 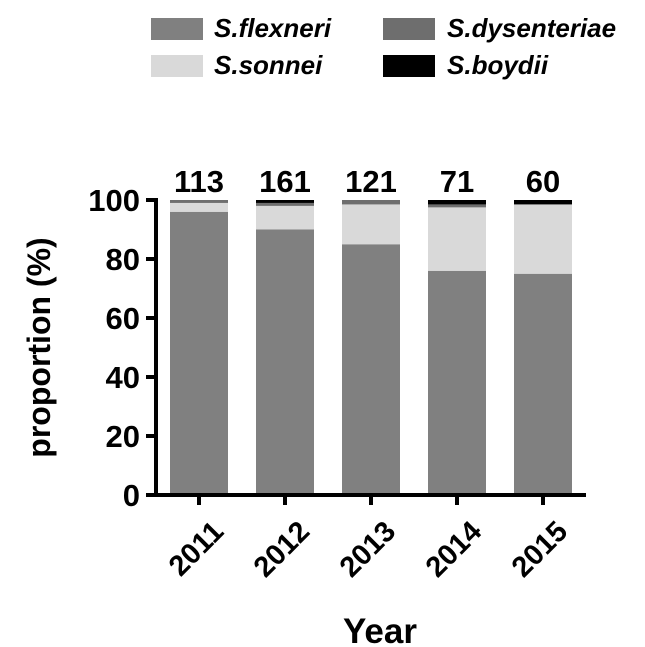 I want to click on x-tick-label-2015: 2015, so click(x=540, y=549).